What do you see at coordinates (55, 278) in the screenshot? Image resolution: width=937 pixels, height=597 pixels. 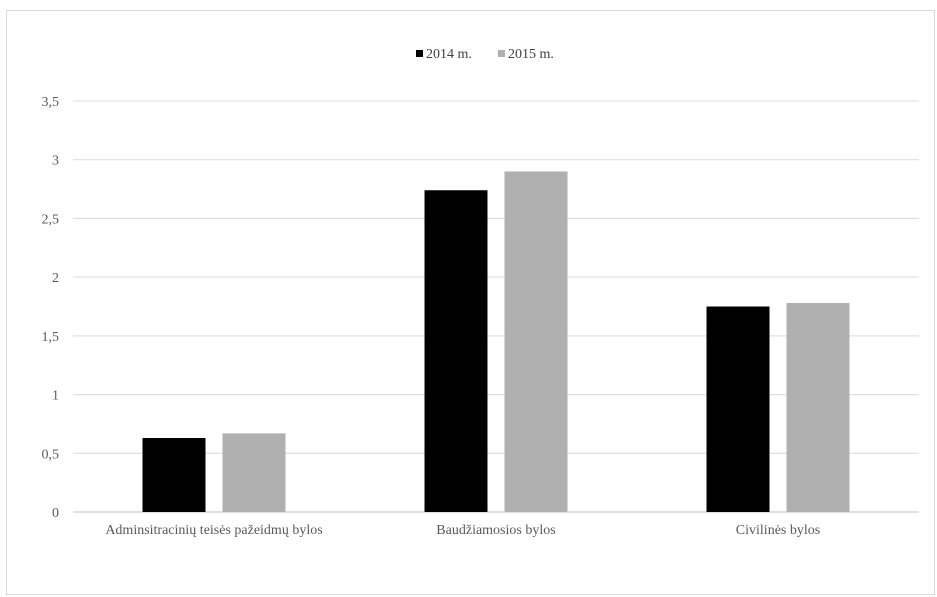 I see `y-tick-label: 2` at bounding box center [55, 278].